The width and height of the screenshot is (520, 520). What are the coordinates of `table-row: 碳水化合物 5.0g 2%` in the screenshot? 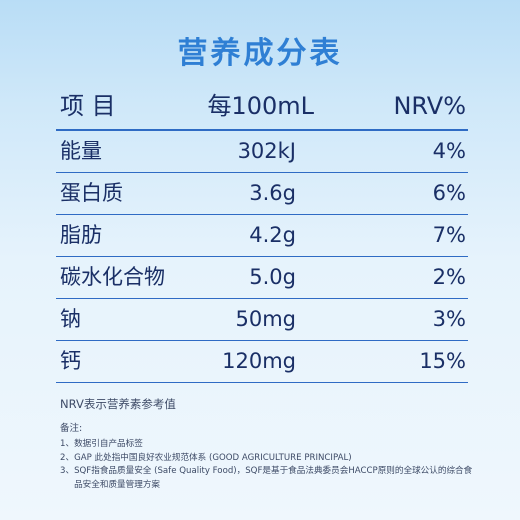 It's located at (262, 278).